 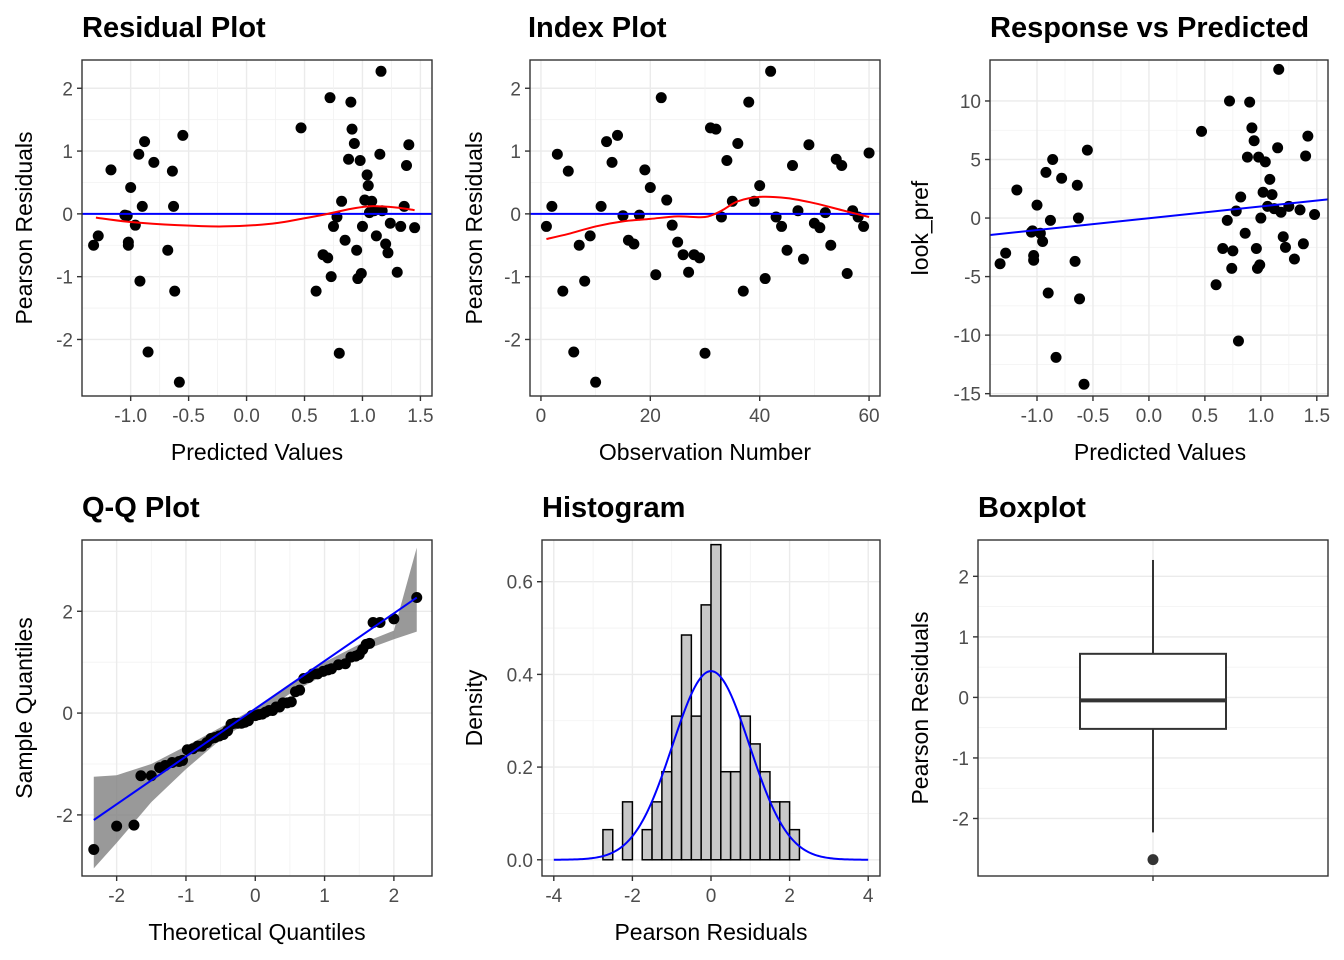 I want to click on y-tick-label: 10, so click(x=970, y=102).